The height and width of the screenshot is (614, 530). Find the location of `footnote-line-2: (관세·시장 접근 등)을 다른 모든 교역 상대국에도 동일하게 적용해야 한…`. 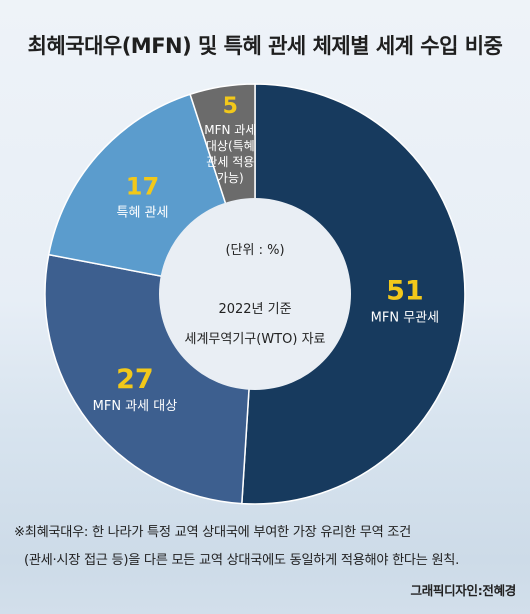

footnote-line-2: (관세·시장 접근 등)을 다른 모든 교역 상대국에도 동일하게 적용해야 한… is located at coordinates (242, 560).